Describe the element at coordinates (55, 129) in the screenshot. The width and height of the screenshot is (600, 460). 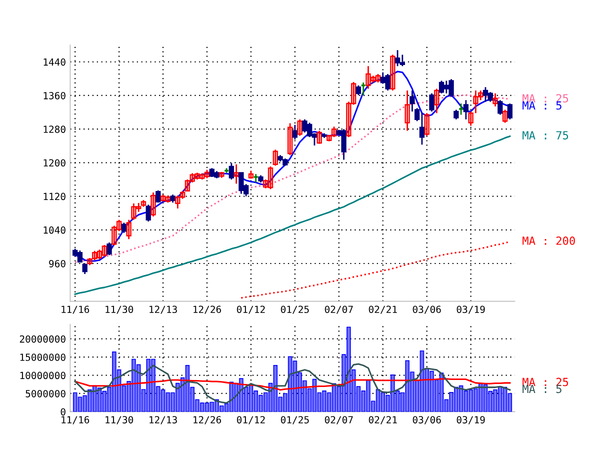
I see `y-tick-label: 1280` at that location.